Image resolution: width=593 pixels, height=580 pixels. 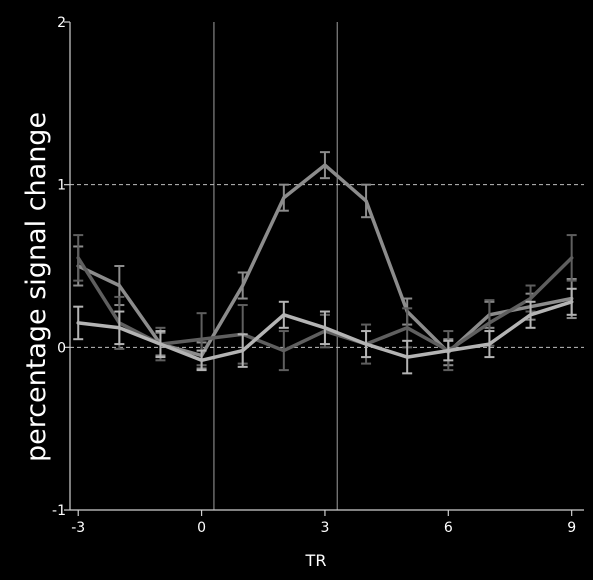 I want to click on y-tick-label: -1, so click(x=59, y=511).